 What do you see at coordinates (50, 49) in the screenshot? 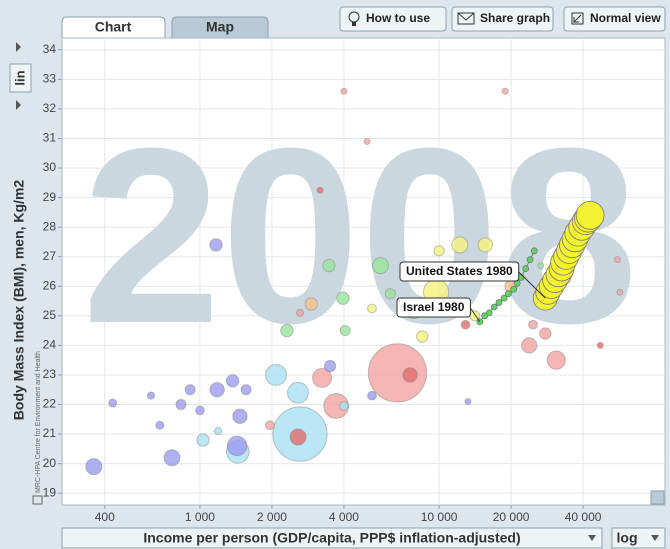
I see `y-tick-label: 34` at bounding box center [50, 49].